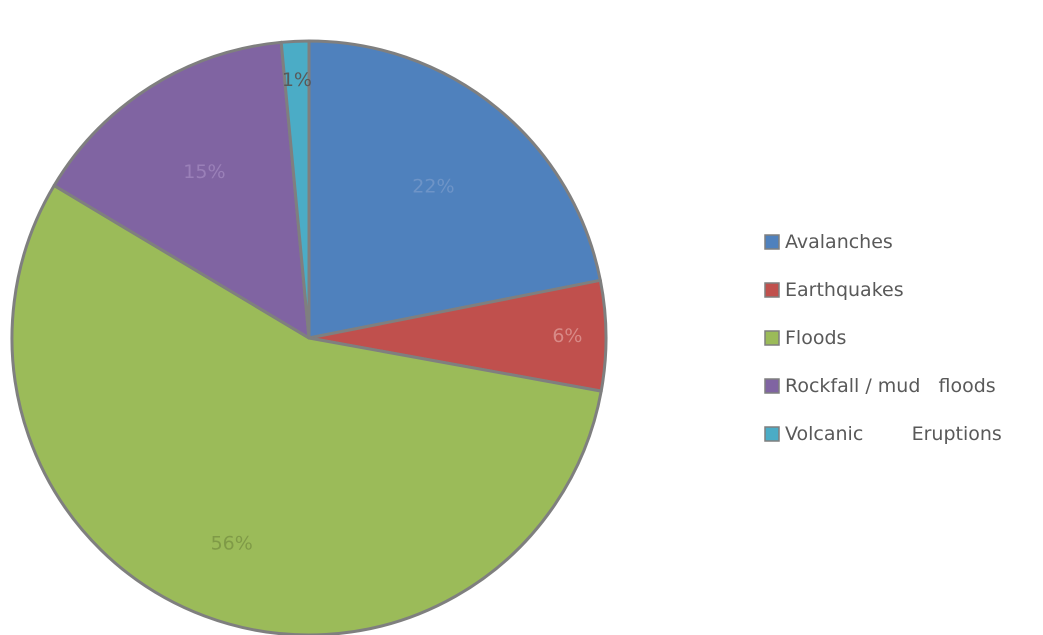 This screenshot has width=1043, height=635. Describe the element at coordinates (204, 172) in the screenshot. I see `data-label-rockfall-mud-floods: 15%` at that location.